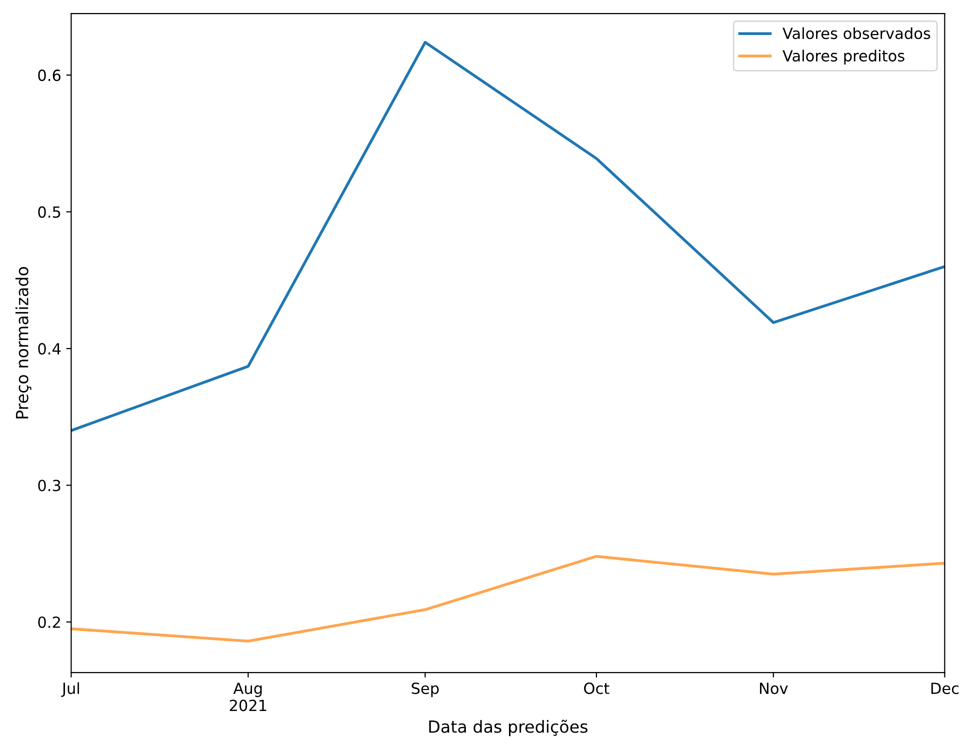 This screenshot has width=962, height=754. Describe the element at coordinates (843, 57) in the screenshot. I see `legend-label: Valores preditos` at that location.